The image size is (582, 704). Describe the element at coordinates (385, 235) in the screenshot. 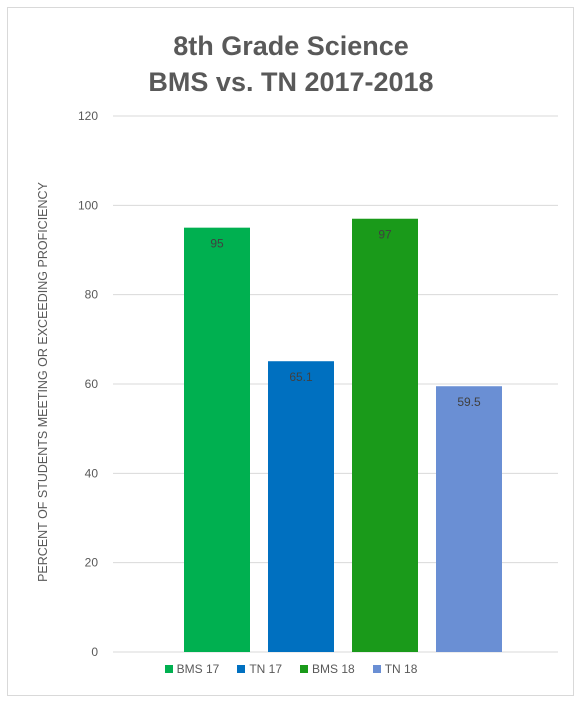

I see `data-label: 97` at that location.